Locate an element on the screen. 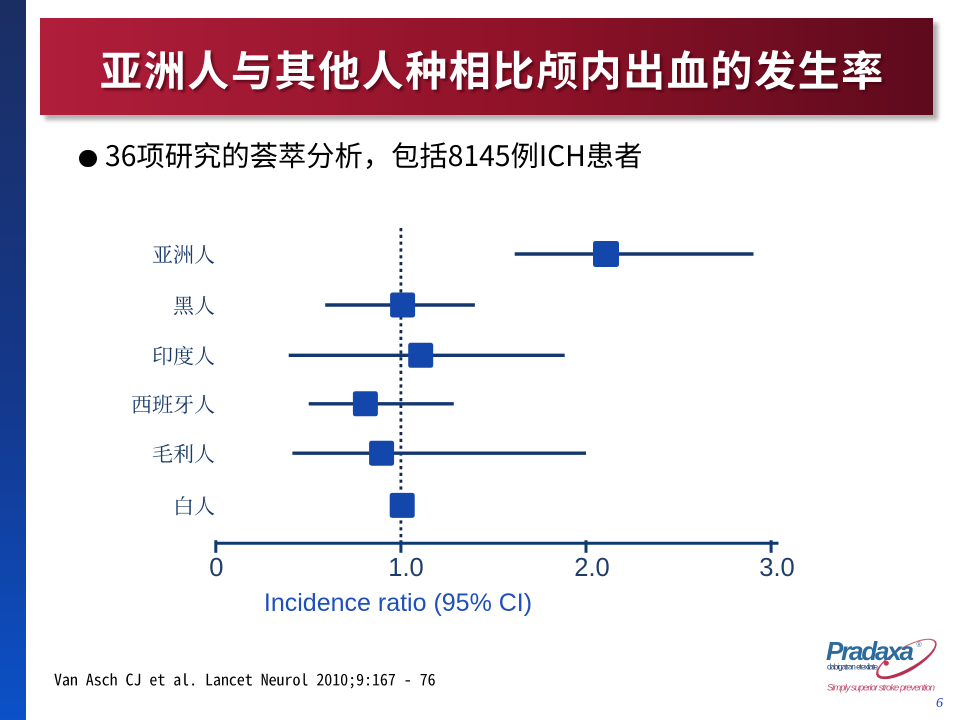 This screenshot has width=960, height=720. svg-text: Incidence ratio (95% CI) is located at coordinates (398, 603).